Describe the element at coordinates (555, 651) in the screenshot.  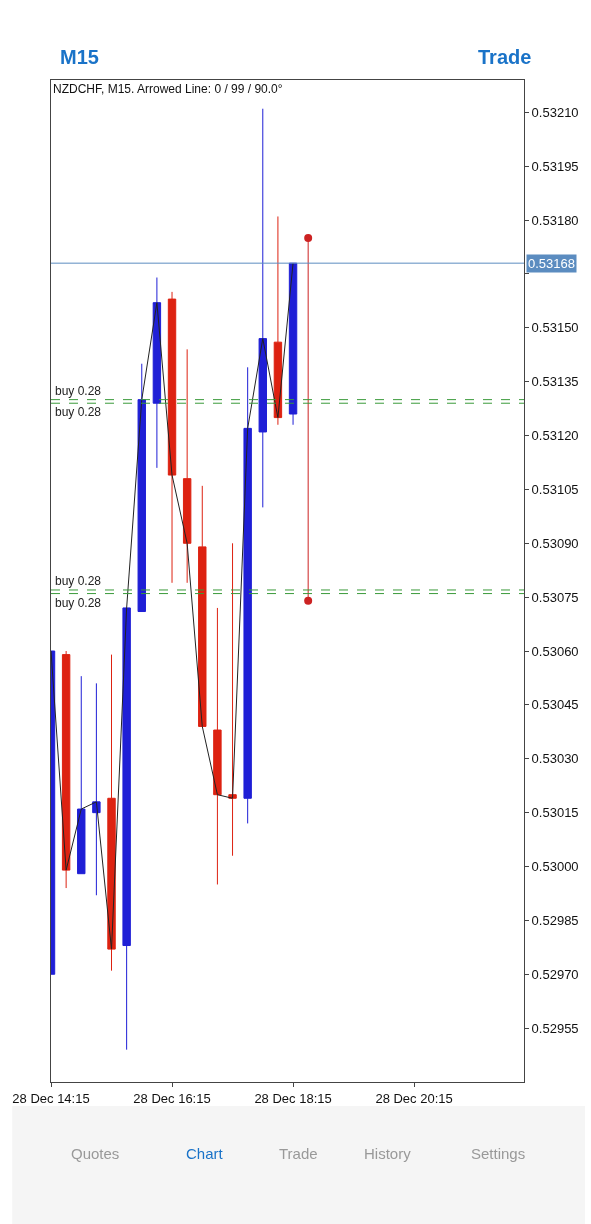
I see `y-tick-label: 0.53060` at that location.